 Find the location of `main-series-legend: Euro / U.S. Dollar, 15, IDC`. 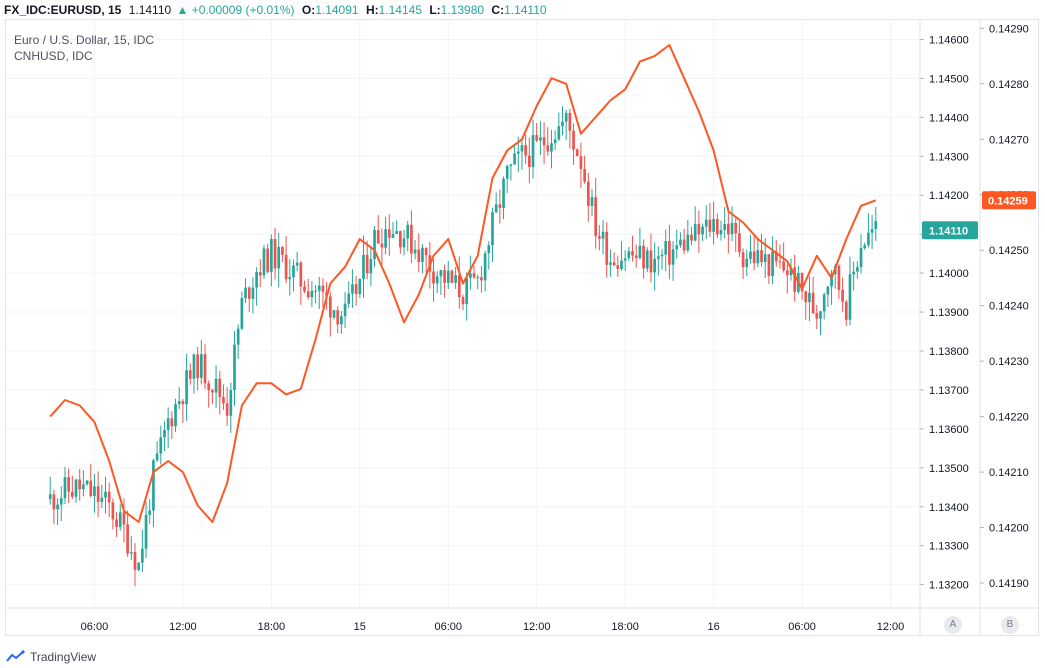

main-series-legend: Euro / U.S. Dollar, 15, IDC is located at coordinates (84, 40).